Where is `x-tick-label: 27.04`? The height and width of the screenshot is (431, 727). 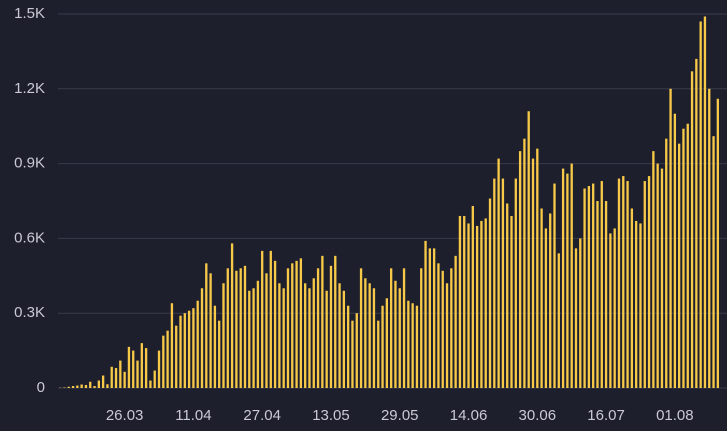 x-tick-label: 27.04 is located at coordinates (262, 415).